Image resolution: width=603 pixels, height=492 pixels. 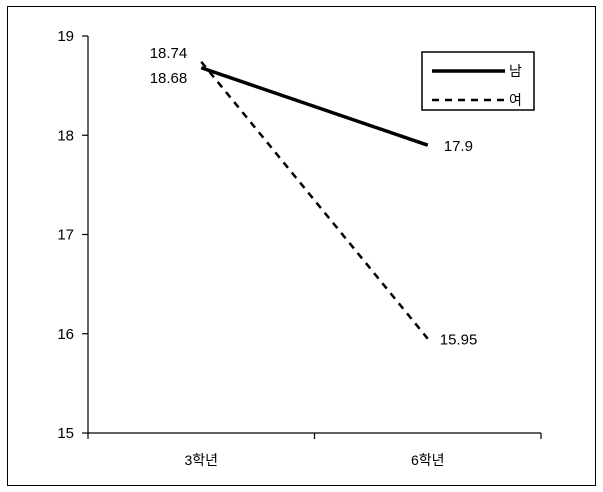 I want to click on x-category-label: 6학년, so click(x=428, y=460).